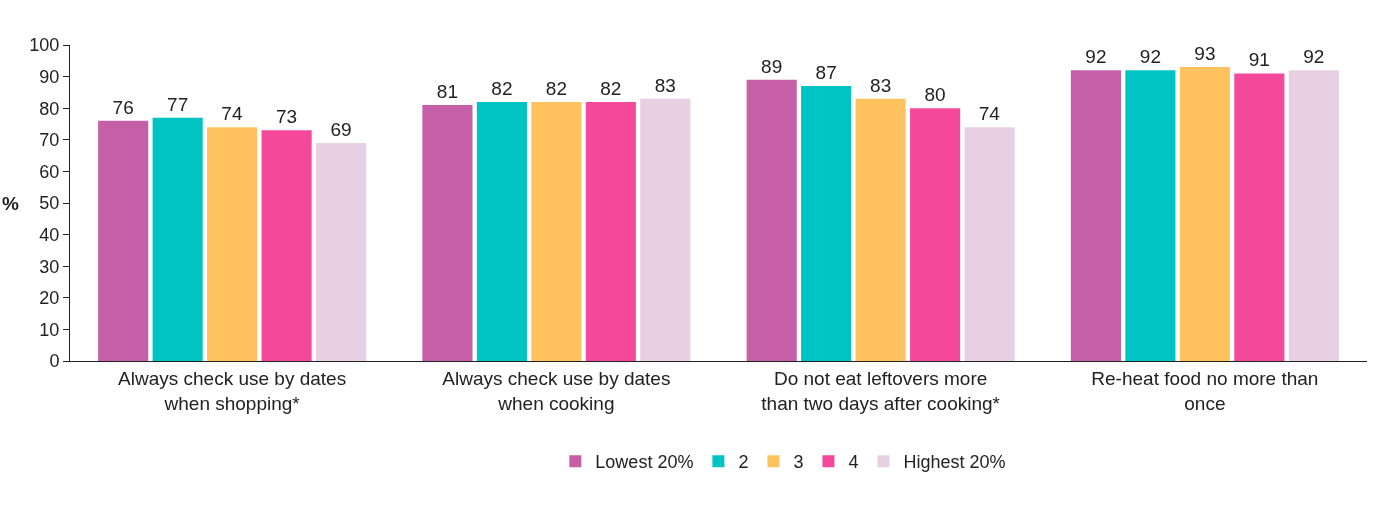  Describe the element at coordinates (49, 266) in the screenshot. I see `y-tick-label: 30` at that location.